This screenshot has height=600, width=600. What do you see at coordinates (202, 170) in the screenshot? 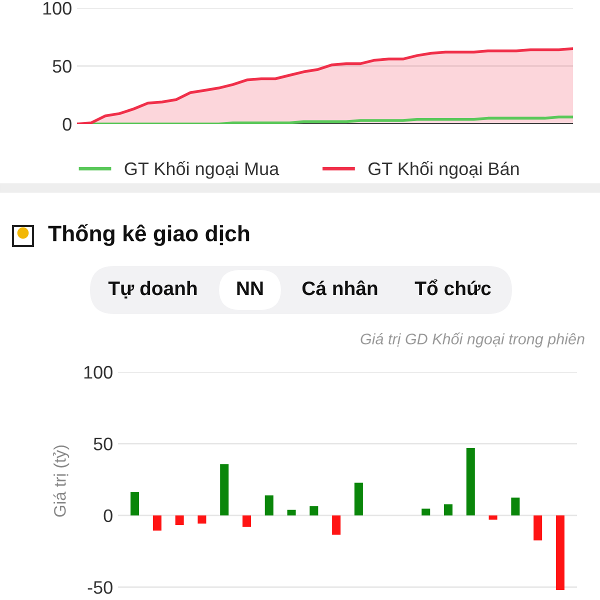
I see `legend-label: GT Khối ngoại Mua` at bounding box center [202, 170].